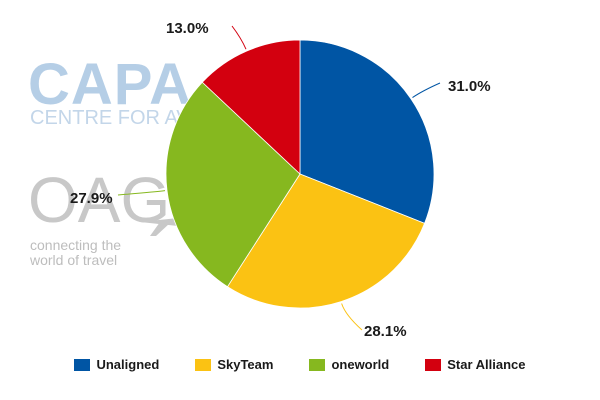 The width and height of the screenshot is (600, 400). I want to click on legend: Unaligned SkyTeam oneworld Star Alliance, so click(300, 364).